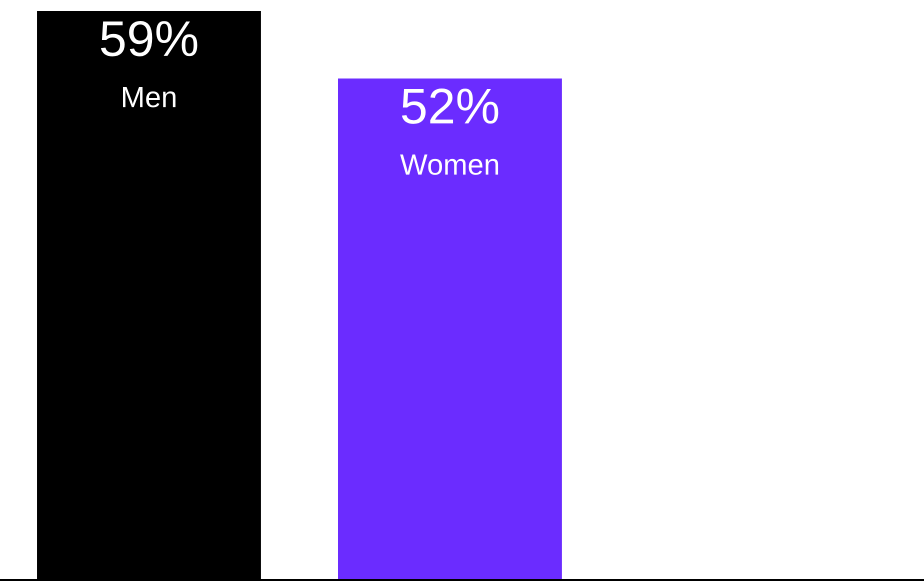  What do you see at coordinates (449, 164) in the screenshot?
I see `x-tick-label: Women` at bounding box center [449, 164].